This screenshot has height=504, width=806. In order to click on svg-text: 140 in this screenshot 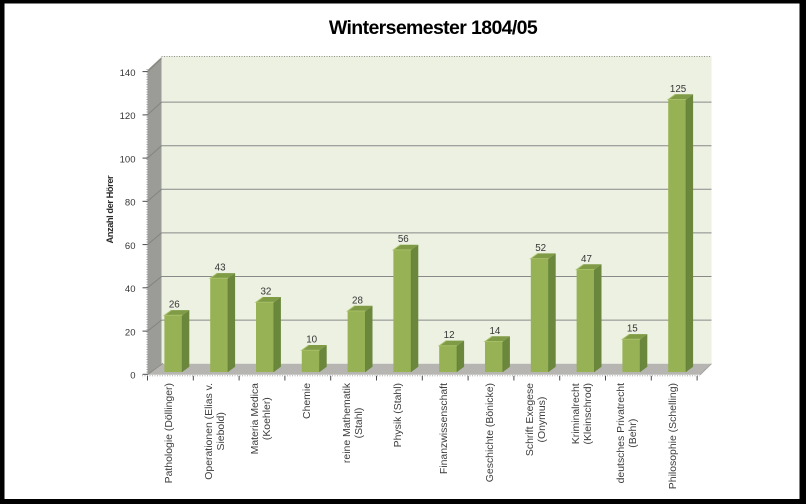, I will do `click(128, 73)`.